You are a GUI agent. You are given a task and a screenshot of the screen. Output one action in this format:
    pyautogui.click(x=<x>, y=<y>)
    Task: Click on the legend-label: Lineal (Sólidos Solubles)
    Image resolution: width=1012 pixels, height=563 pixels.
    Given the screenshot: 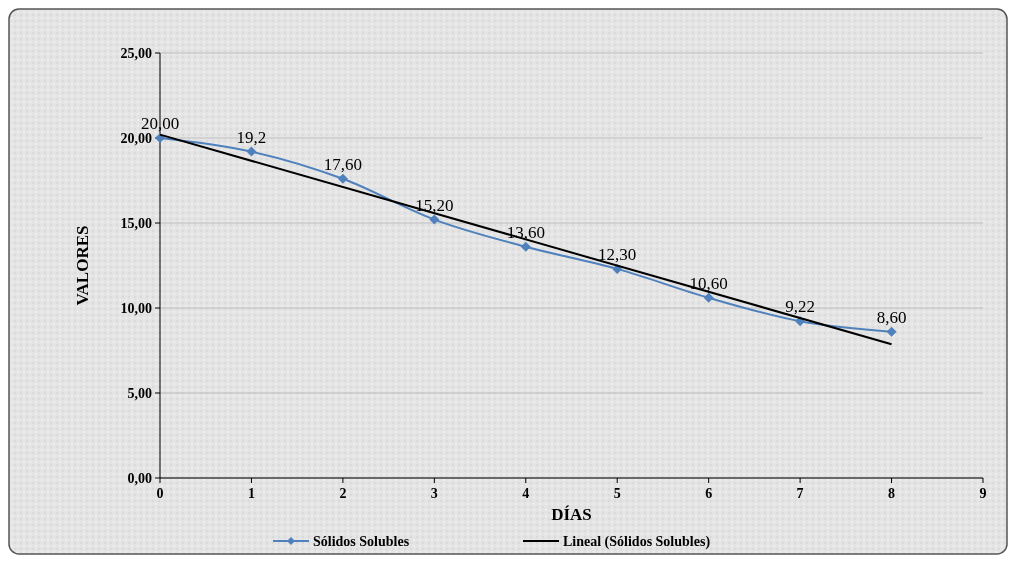 What is the action you would take?
    pyautogui.click(x=637, y=541)
    